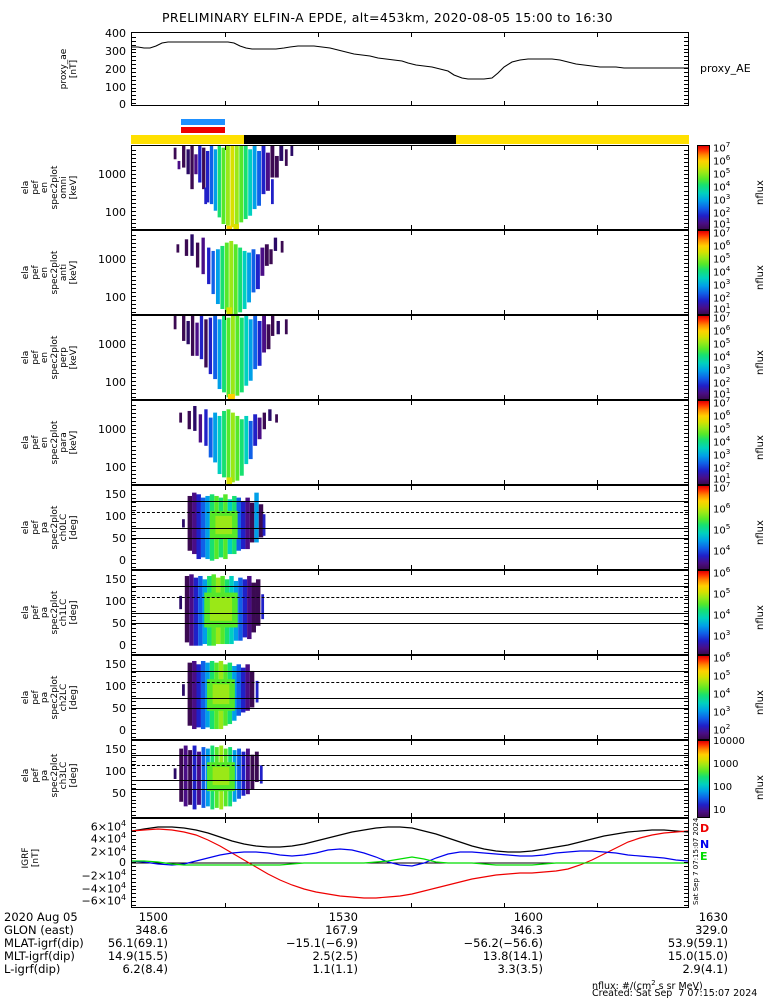 Image resolution: width=775 pixels, height=1000 pixels. Describe the element at coordinates (50, 272) in the screenshot. I see `spec-anti-axis-label: ela pef en spec2plot anti [keV]` at that location.